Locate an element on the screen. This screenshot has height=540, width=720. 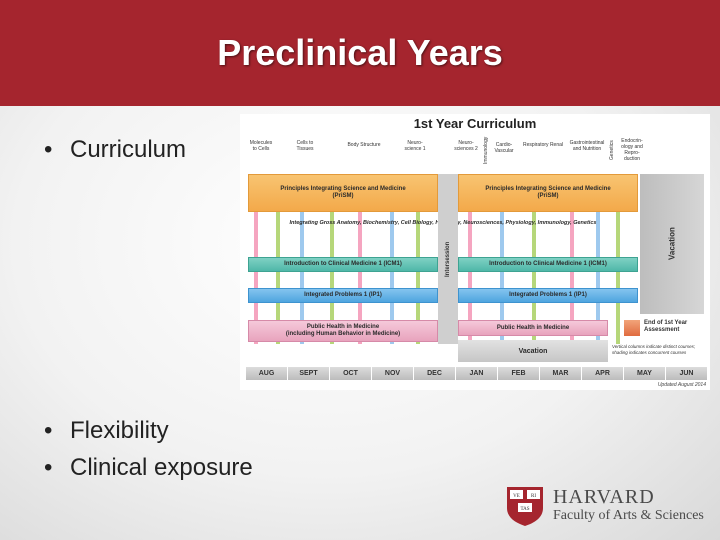
month-label: APR is located at coordinates (603, 373).